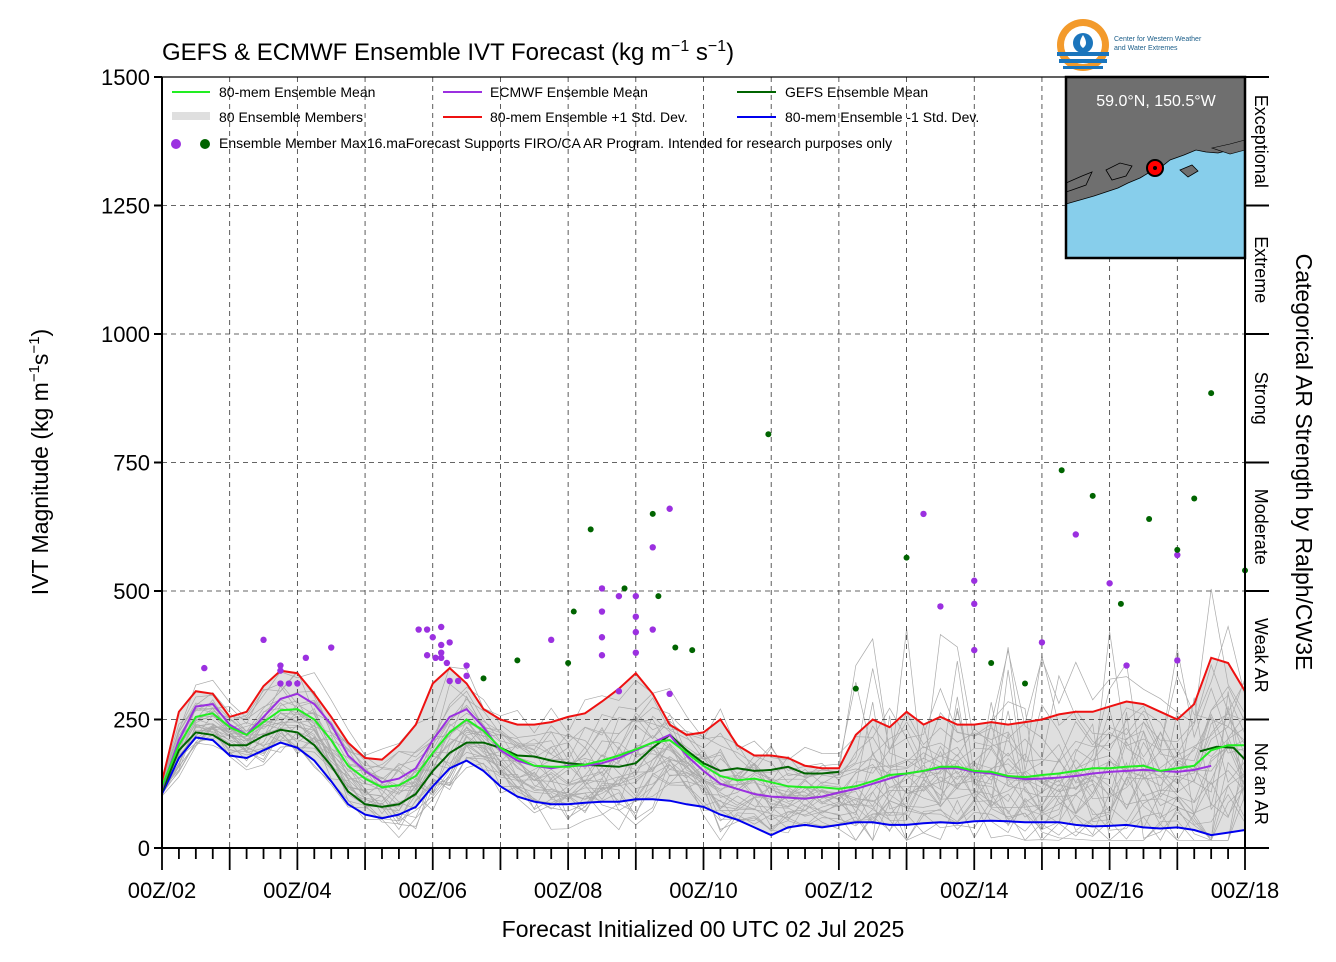 The width and height of the screenshot is (1336, 962). Describe the element at coordinates (1245, 890) in the screenshot. I see `x-tick-label: 00Z/18` at that location.